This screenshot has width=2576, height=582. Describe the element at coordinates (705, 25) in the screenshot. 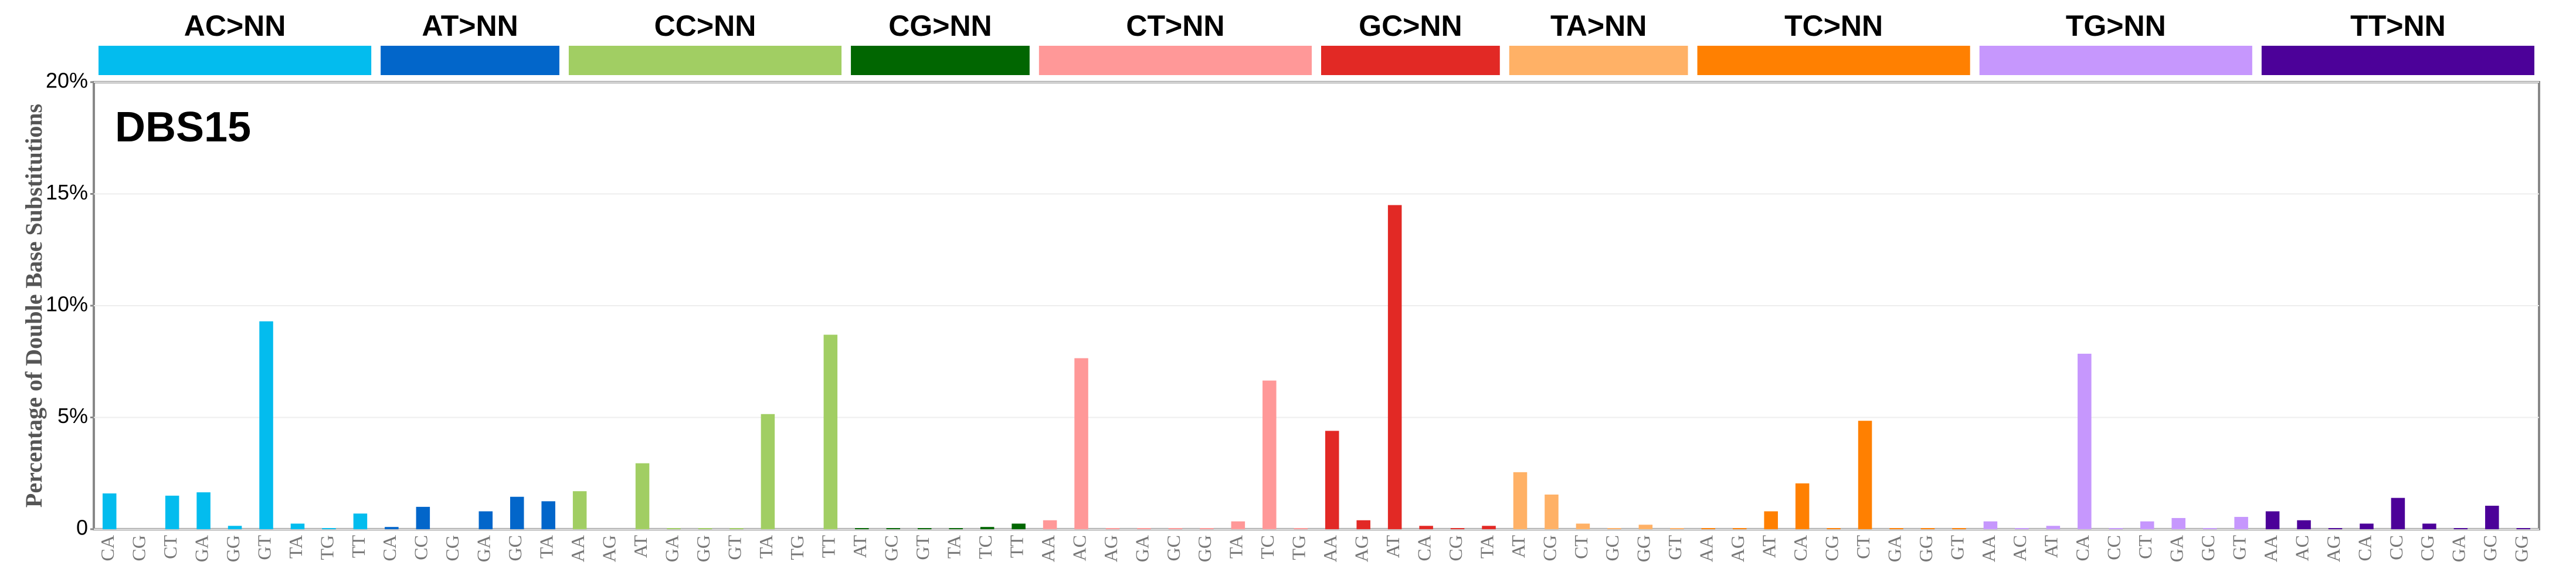

I see `group-label: CC>NN` at that location.